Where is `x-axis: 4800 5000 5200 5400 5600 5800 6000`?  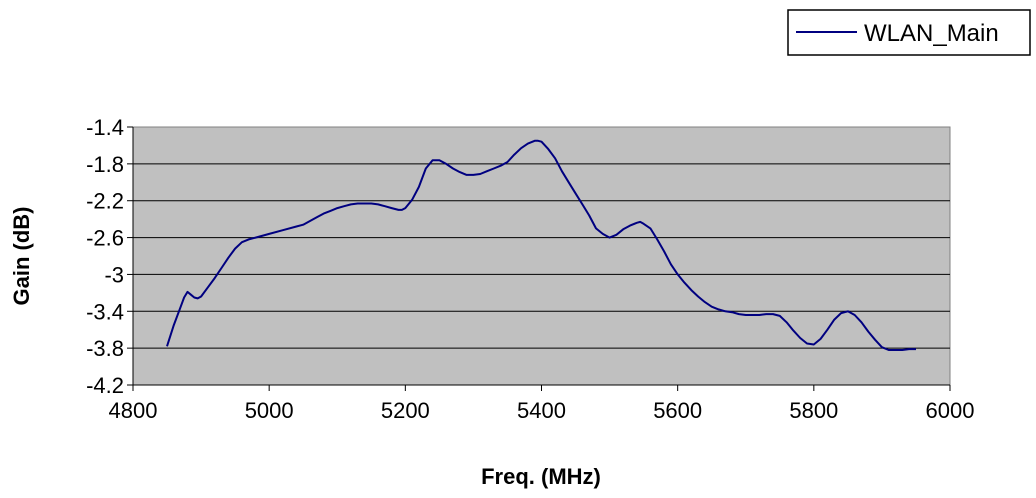 x-axis: 4800 5000 5200 5400 5600 5800 6000 is located at coordinates (542, 403).